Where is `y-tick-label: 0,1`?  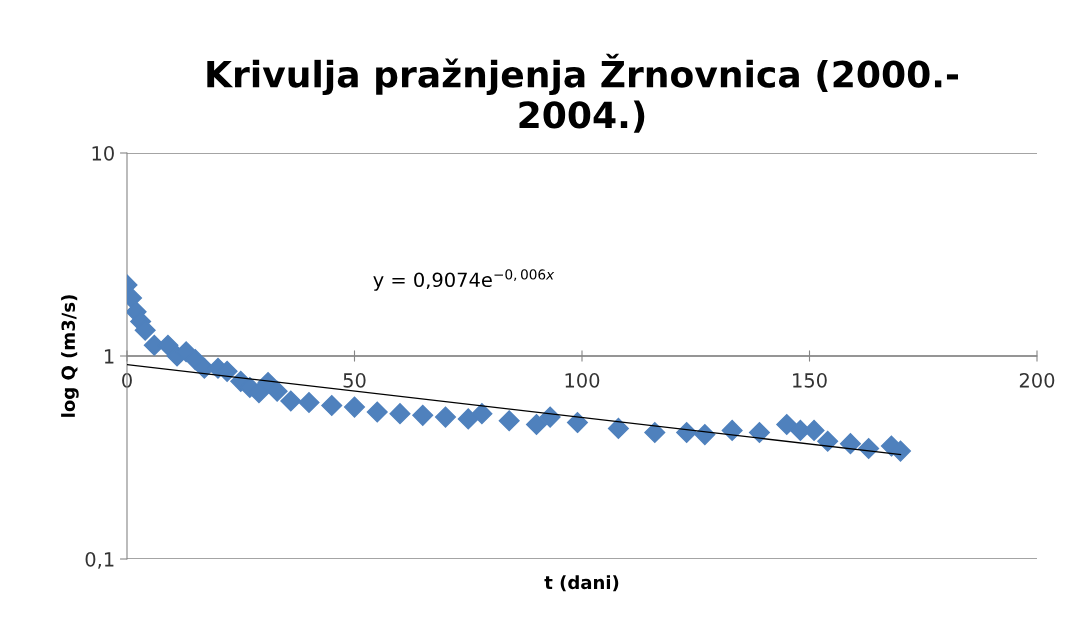
y-tick-label: 0,1 is located at coordinates (99, 560).